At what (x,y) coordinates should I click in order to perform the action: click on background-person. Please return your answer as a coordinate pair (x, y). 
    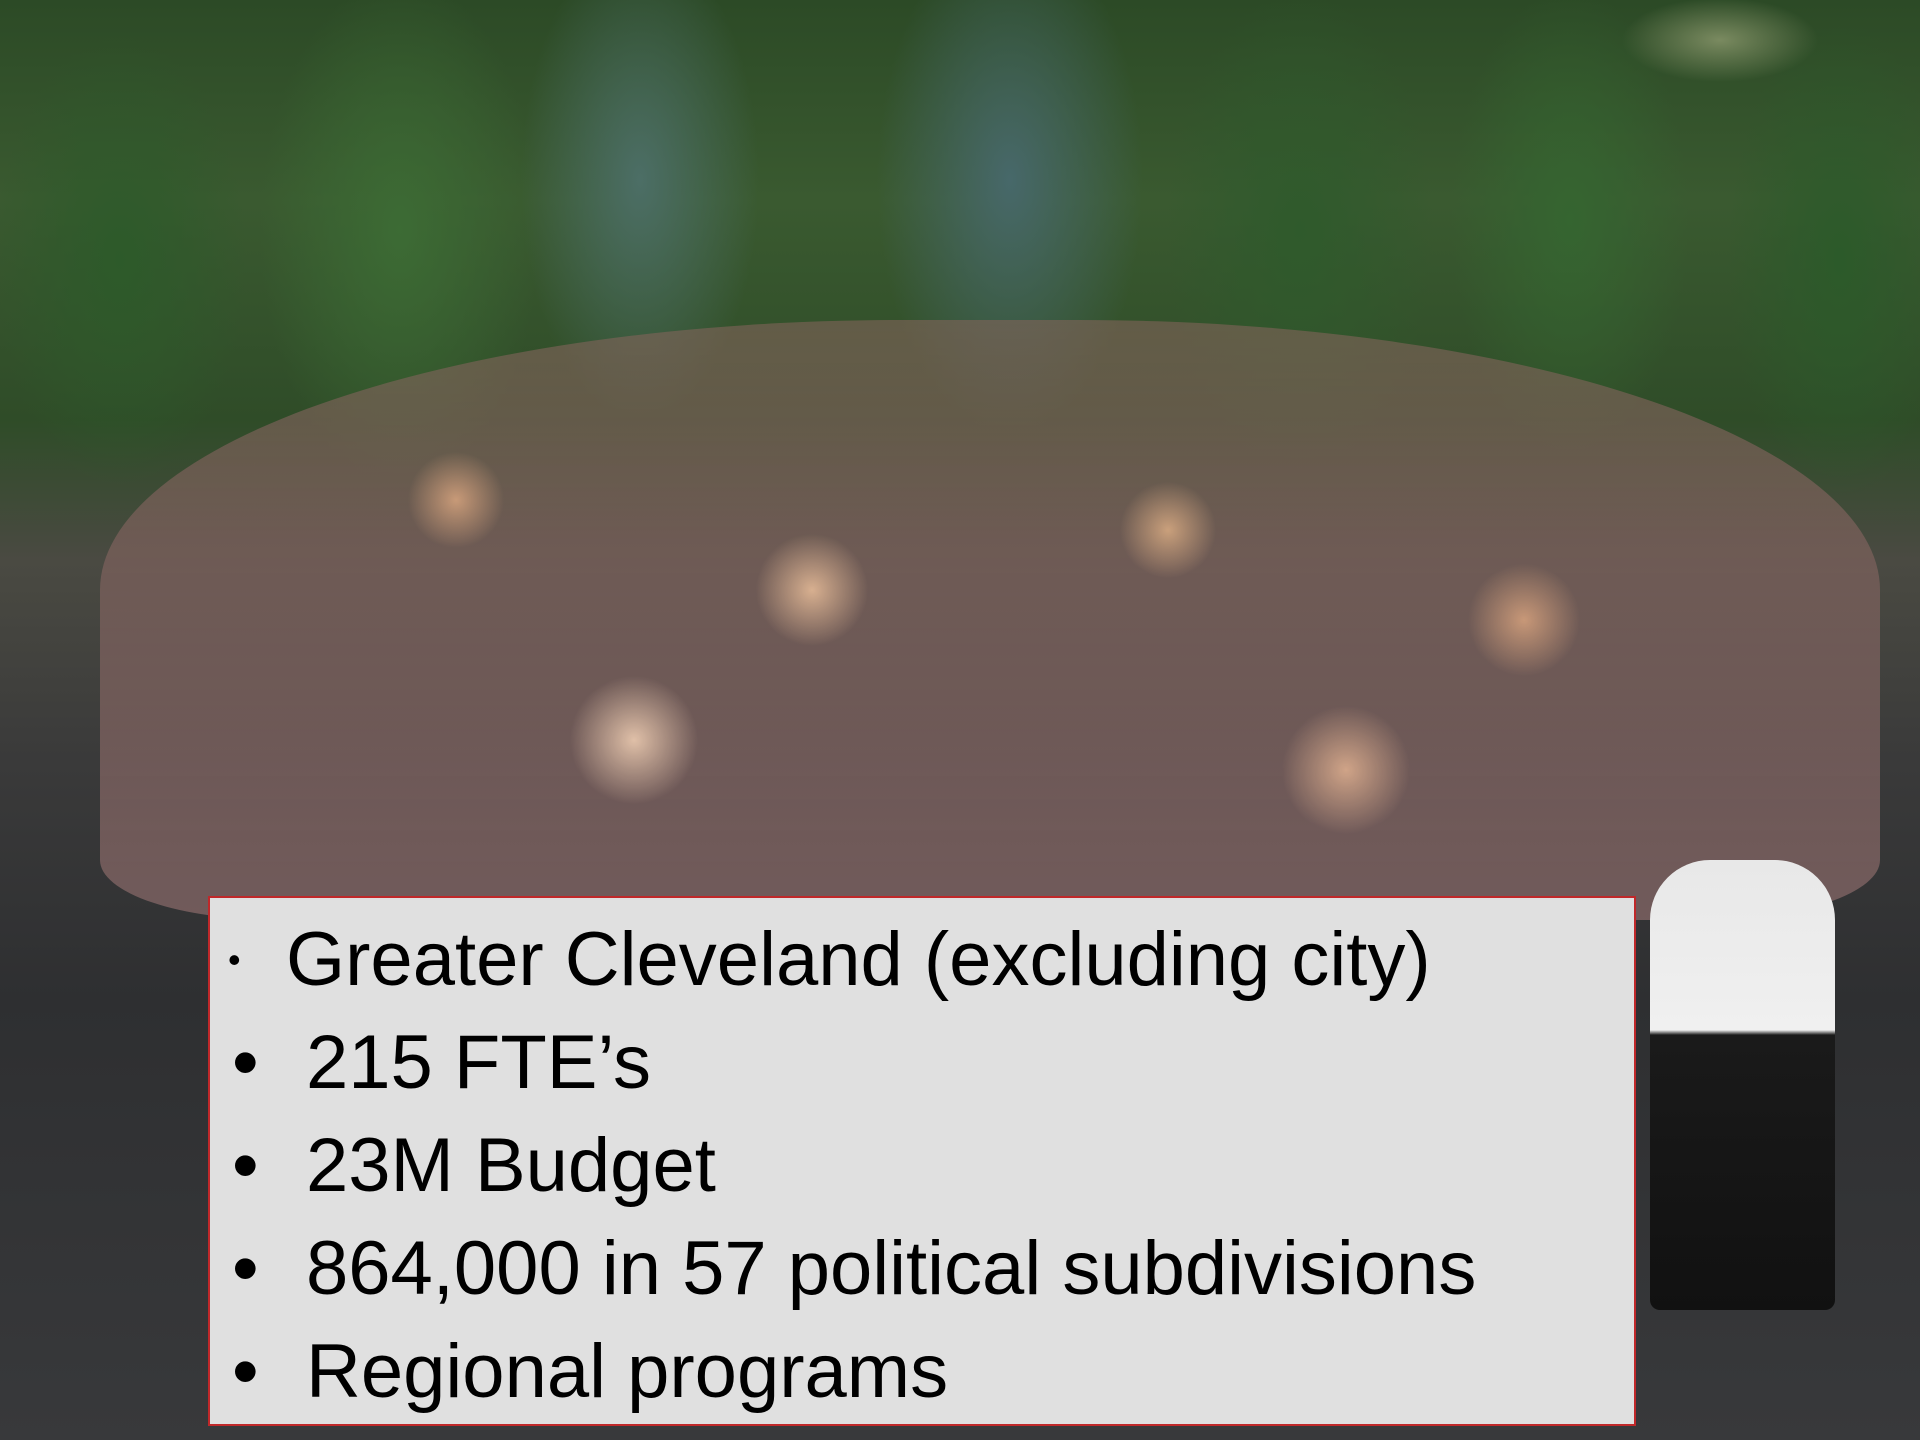
    Looking at the image, I should click on (1742, 1085).